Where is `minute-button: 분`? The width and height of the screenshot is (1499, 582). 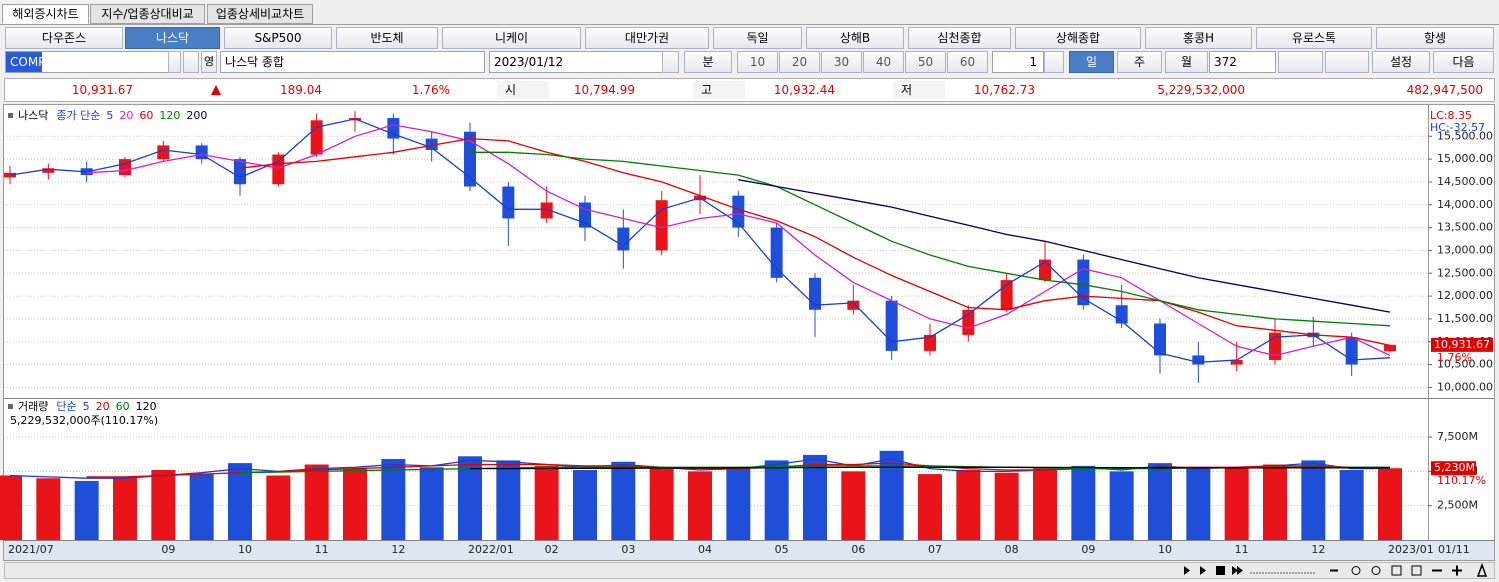
minute-button: 분 is located at coordinates (708, 62).